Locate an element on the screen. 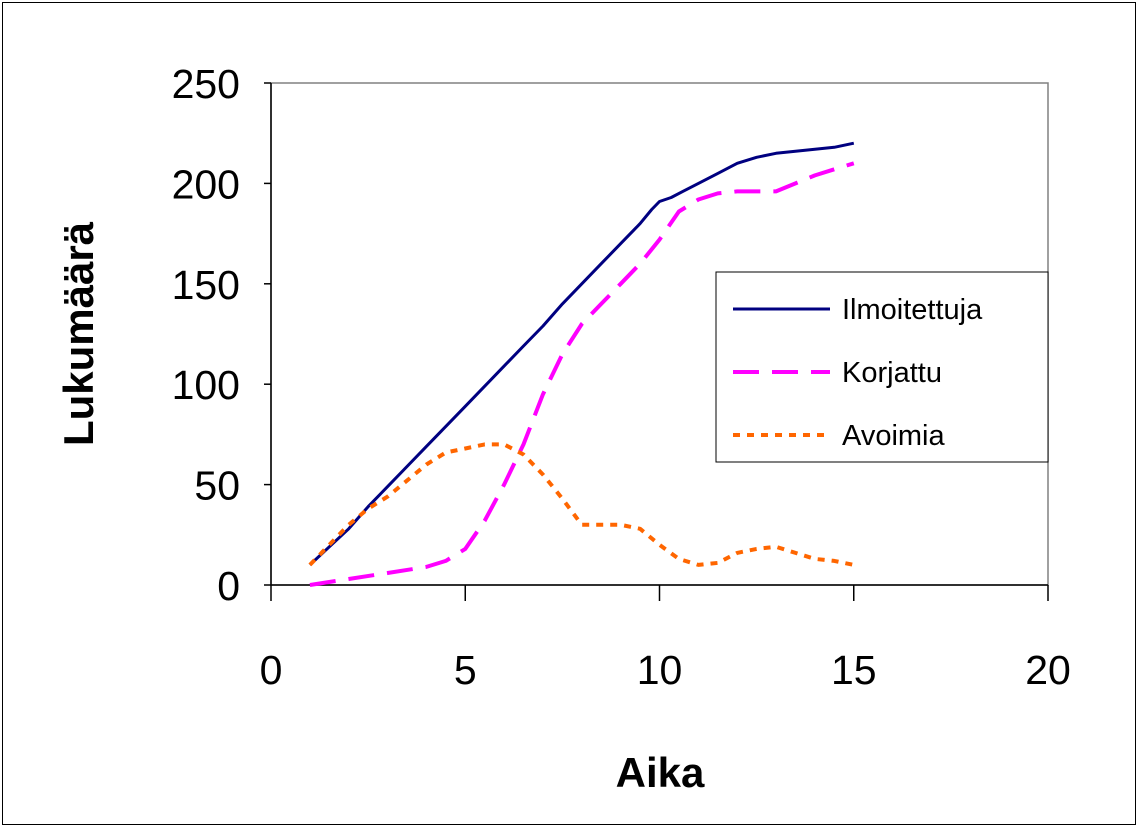 Image resolution: width=1140 pixels, height=827 pixels. legend-box is located at coordinates (882, 367).